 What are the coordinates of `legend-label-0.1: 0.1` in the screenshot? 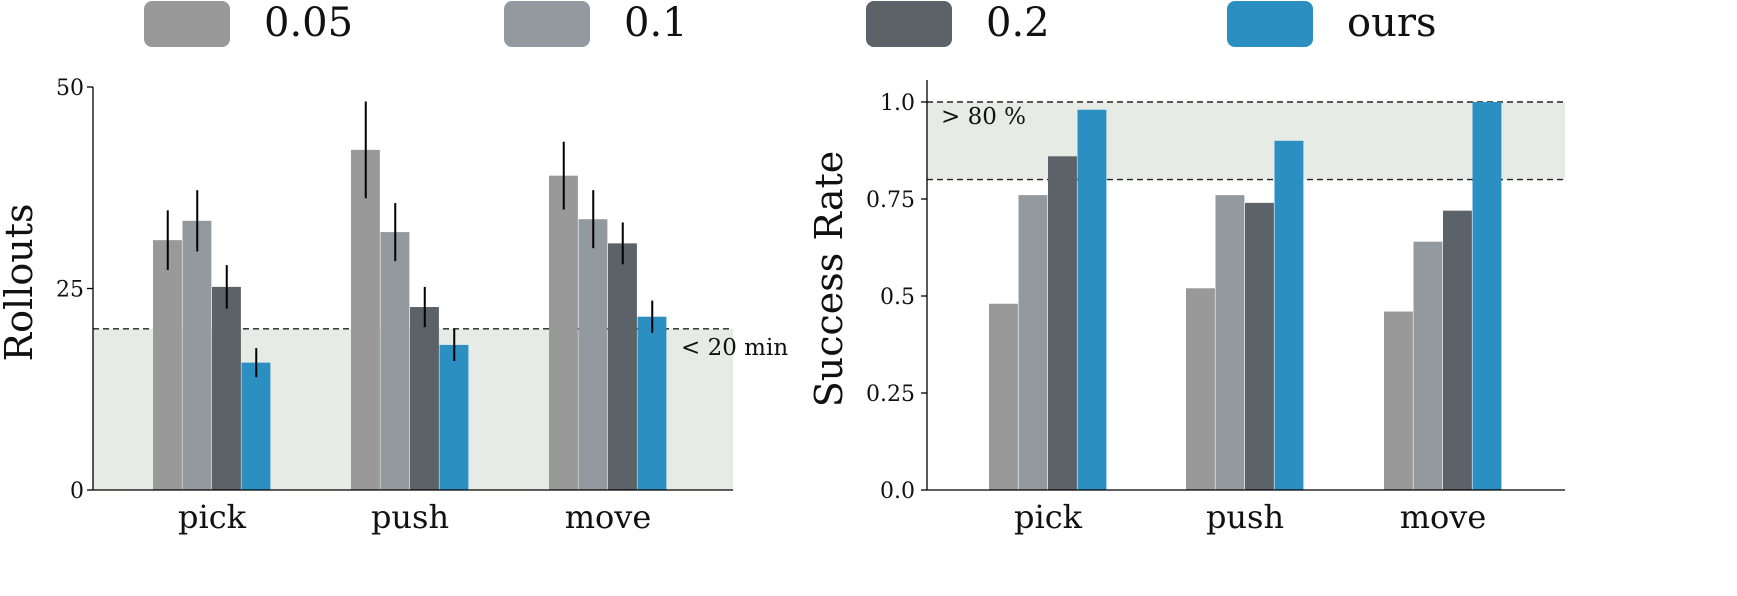 It's located at (656, 23).